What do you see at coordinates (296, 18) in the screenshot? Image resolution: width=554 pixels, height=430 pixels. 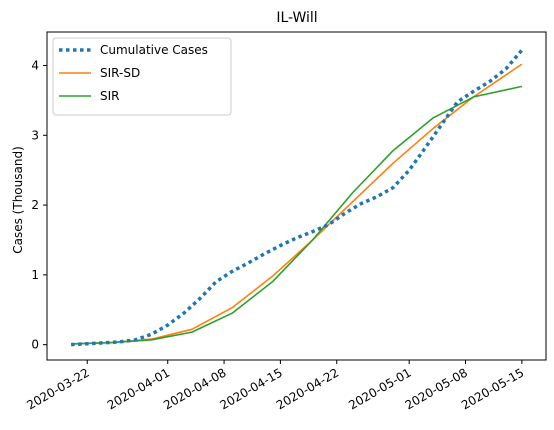 I see `chart-title: IL-Will` at bounding box center [296, 18].